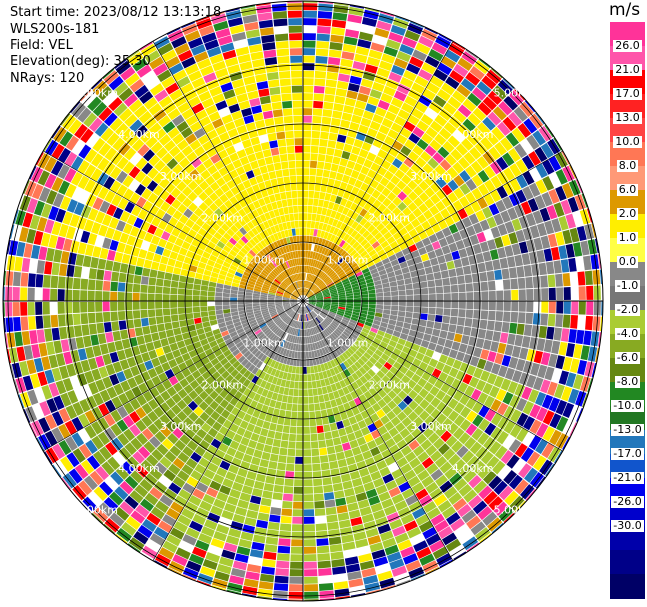  What do you see at coordinates (627, 477) in the screenshot?
I see `colorbar-label: -21.0` at bounding box center [627, 477].